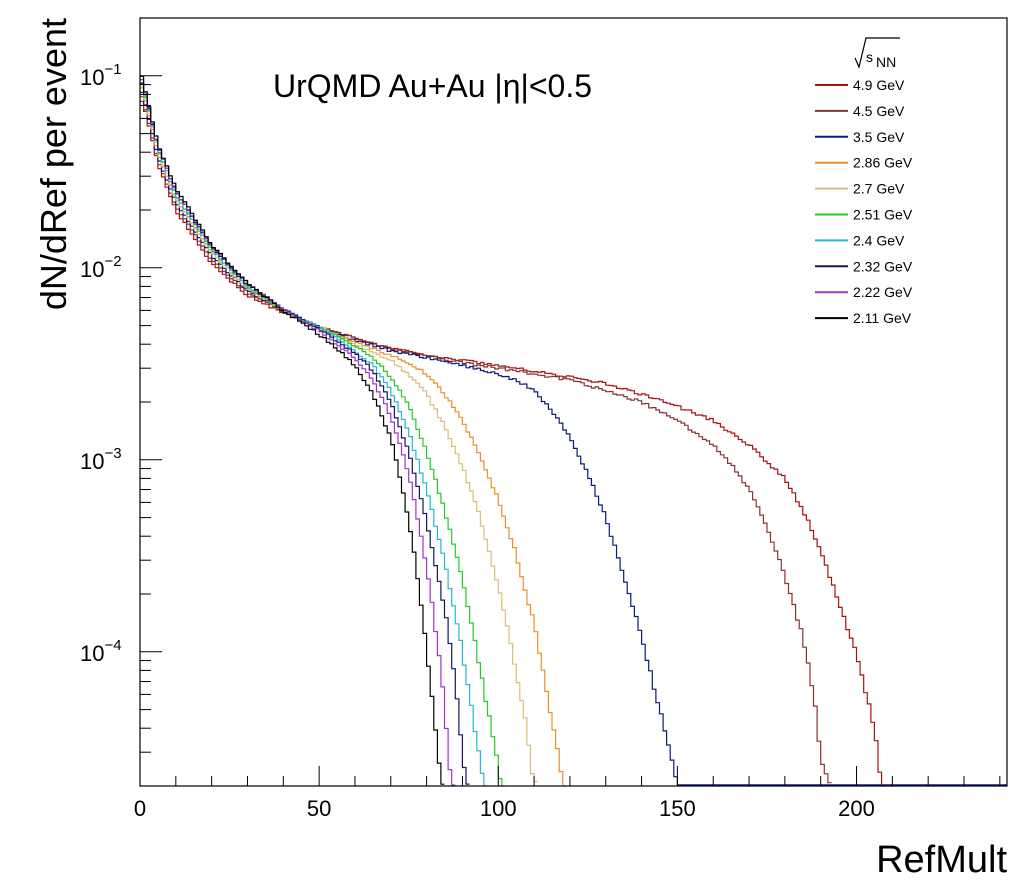  I want to click on sqrt-sign-icon, so click(877, 53).